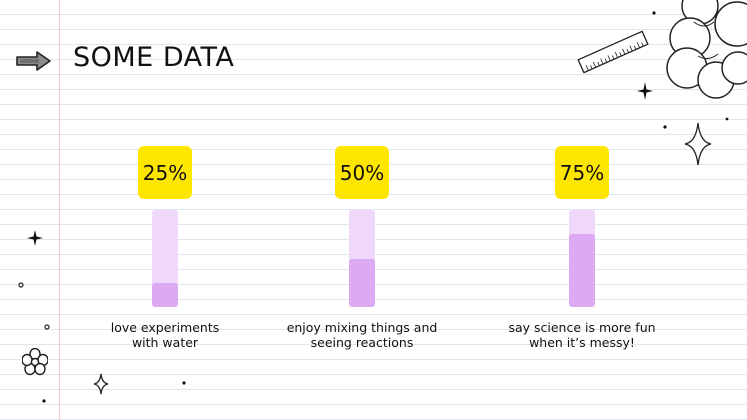  What do you see at coordinates (362, 327) in the screenshot?
I see `caption-line: enjoy mixing things and` at bounding box center [362, 327].